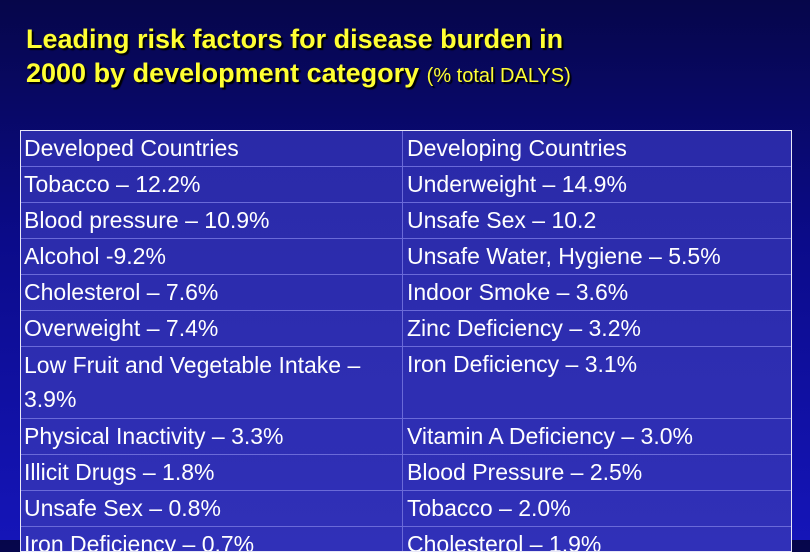  Describe the element at coordinates (597, 509) in the screenshot. I see `developing-row: Tobacco – 2.0%` at that location.